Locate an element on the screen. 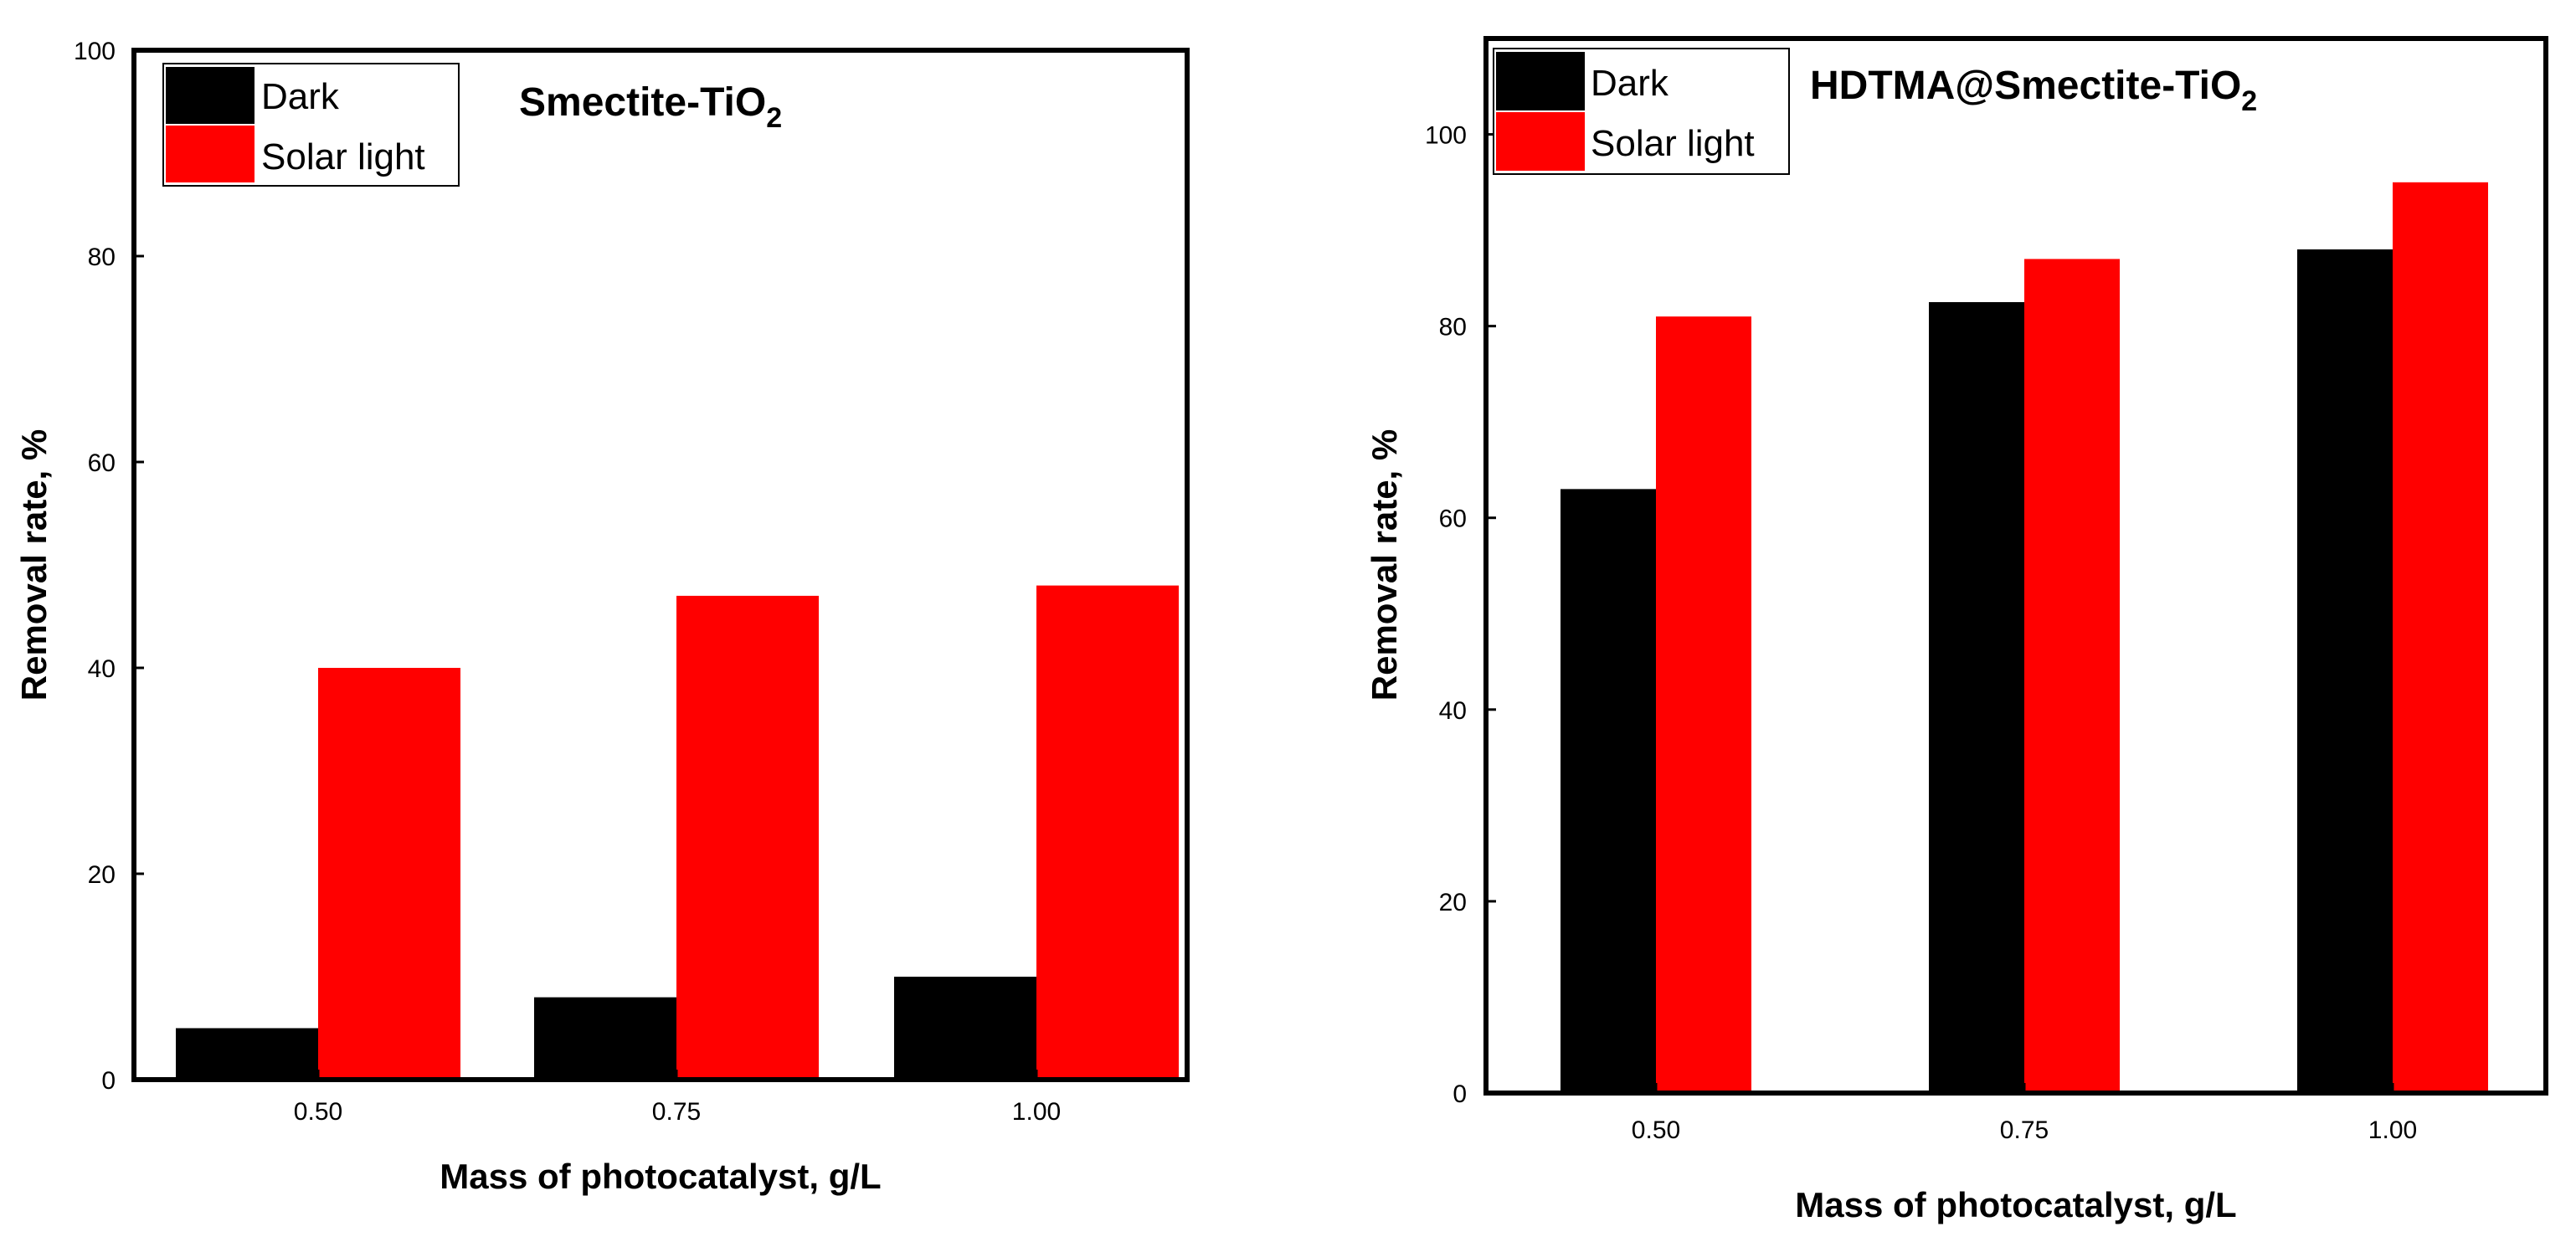 Image resolution: width=2576 pixels, height=1242 pixels. chart-1-x-tick-label: 0.75 is located at coordinates (676, 1112).